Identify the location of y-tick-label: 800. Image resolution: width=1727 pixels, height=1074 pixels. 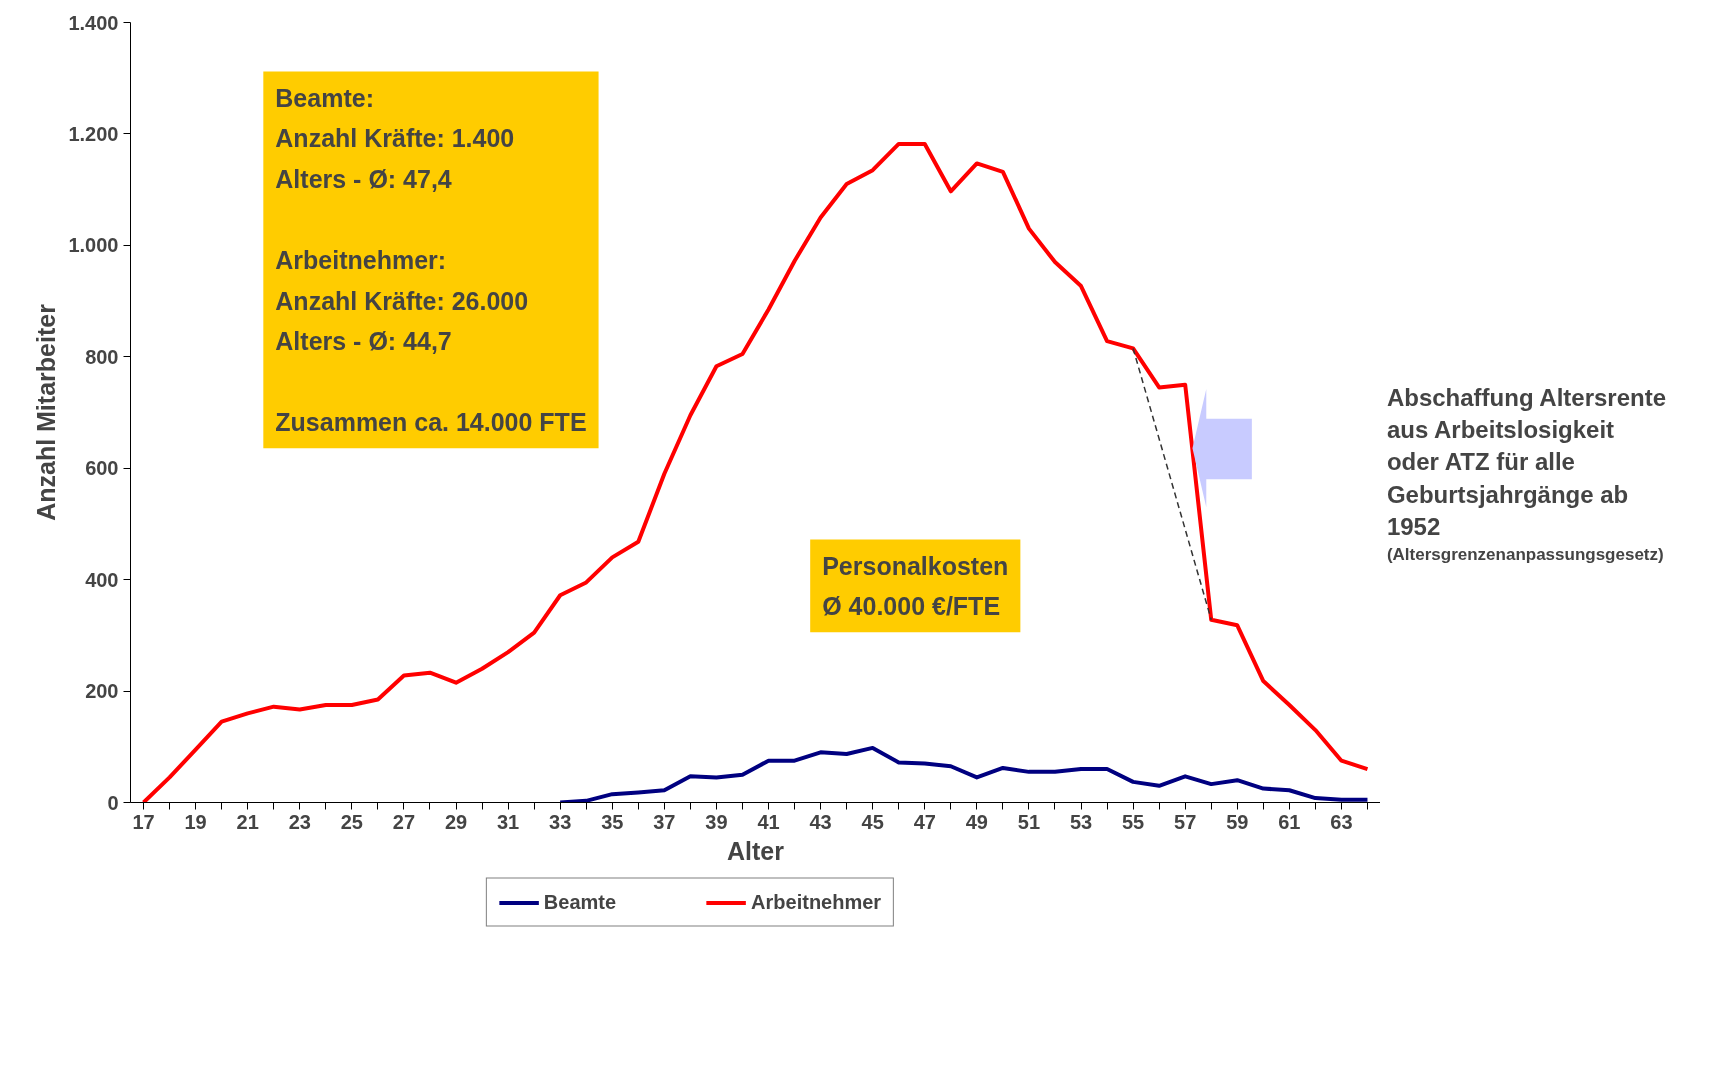
(102, 356).